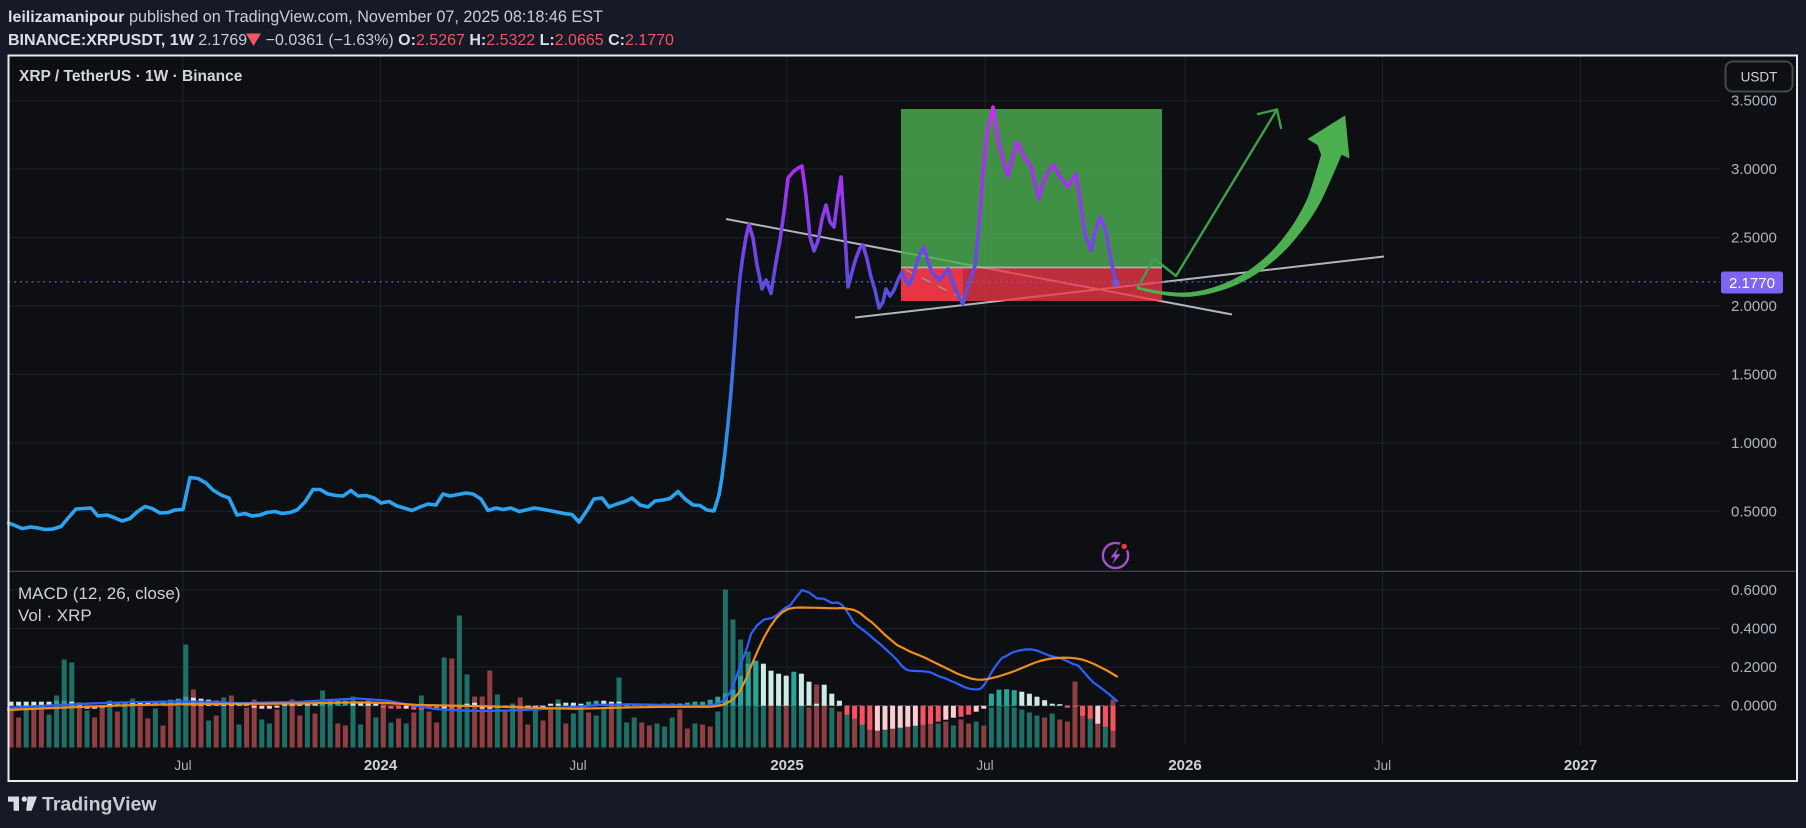 The width and height of the screenshot is (1806, 828). Describe the element at coordinates (1759, 77) in the screenshot. I see `svg-text: USDT` at that location.